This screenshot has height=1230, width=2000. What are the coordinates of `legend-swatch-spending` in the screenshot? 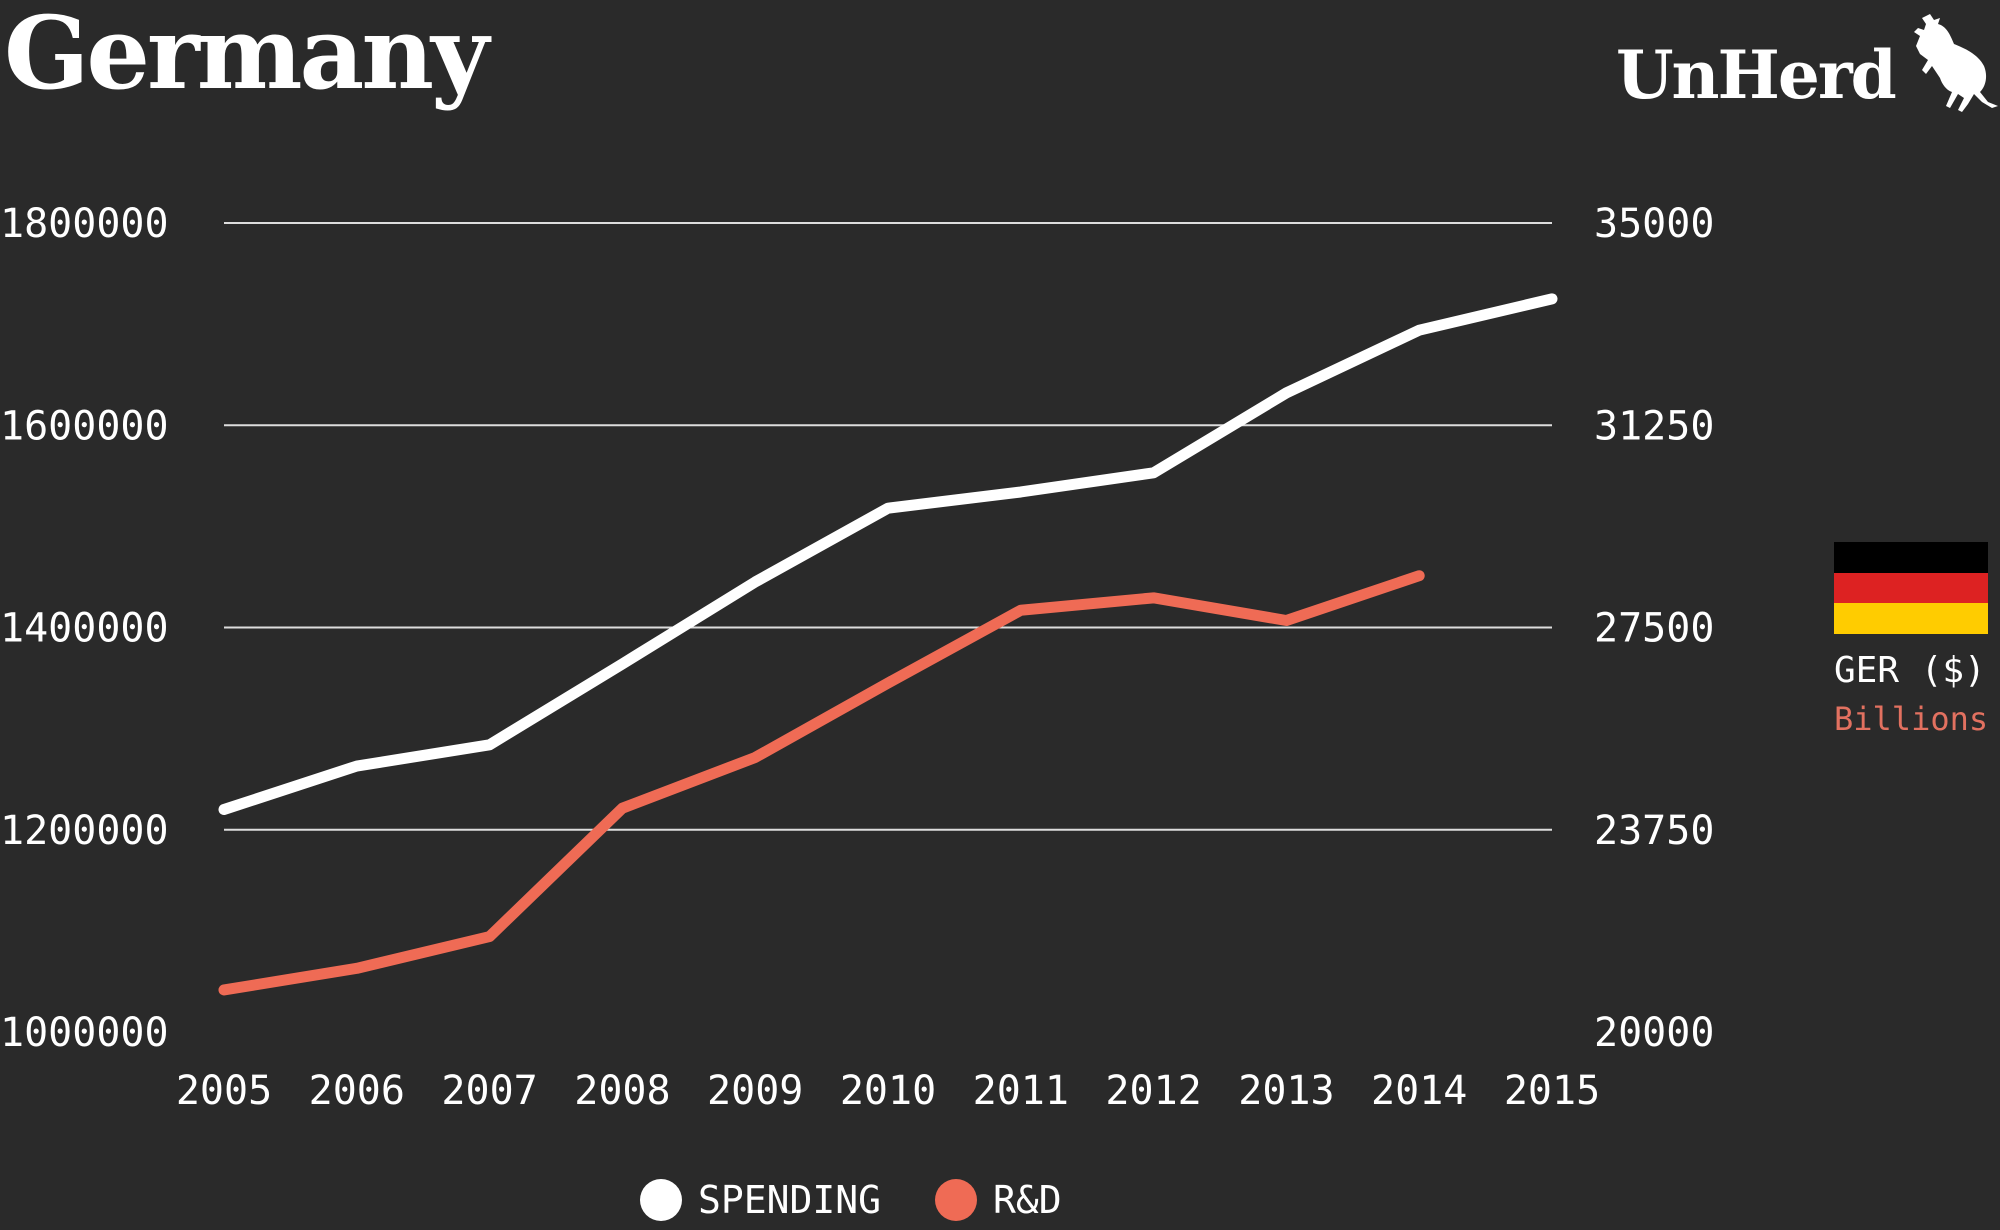 It's located at (661, 1200).